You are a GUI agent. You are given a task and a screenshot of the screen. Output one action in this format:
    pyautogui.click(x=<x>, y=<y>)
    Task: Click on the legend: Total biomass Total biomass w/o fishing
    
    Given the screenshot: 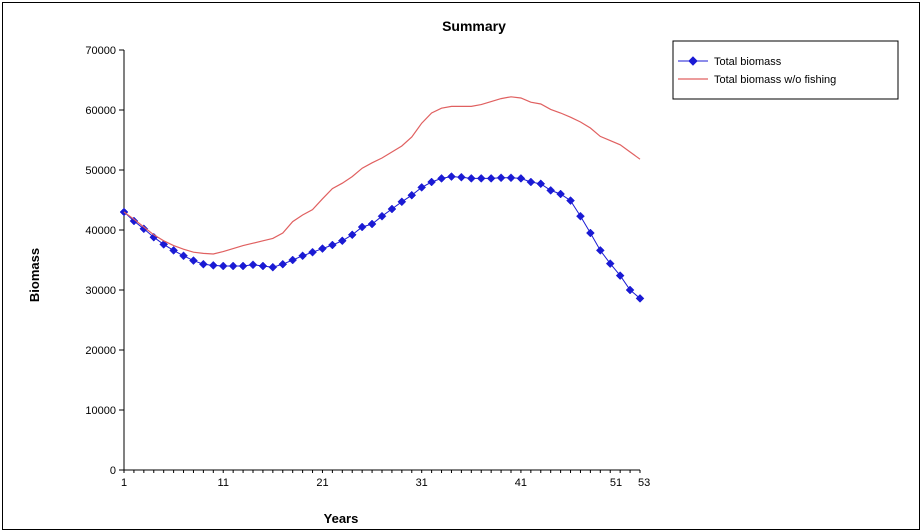 What is the action you would take?
    pyautogui.click(x=785, y=70)
    